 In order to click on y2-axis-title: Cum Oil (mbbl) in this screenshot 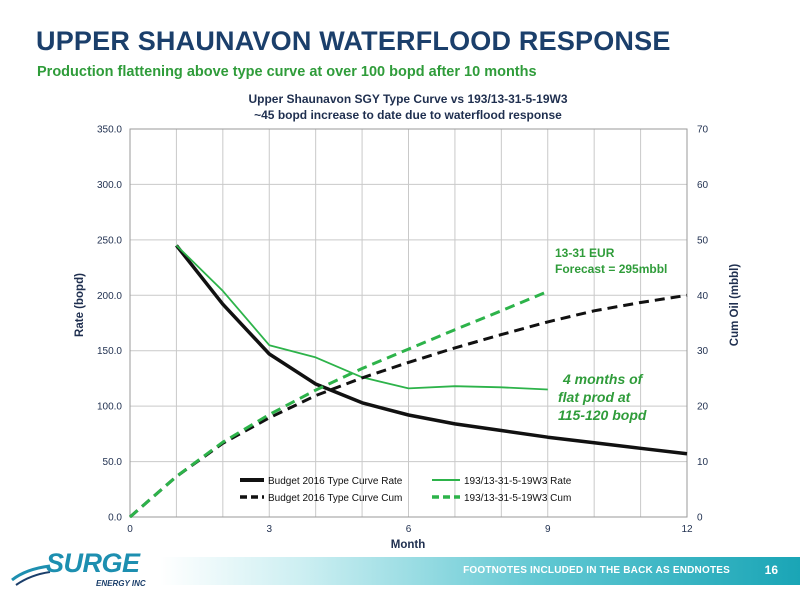, I will do `click(735, 305)`.